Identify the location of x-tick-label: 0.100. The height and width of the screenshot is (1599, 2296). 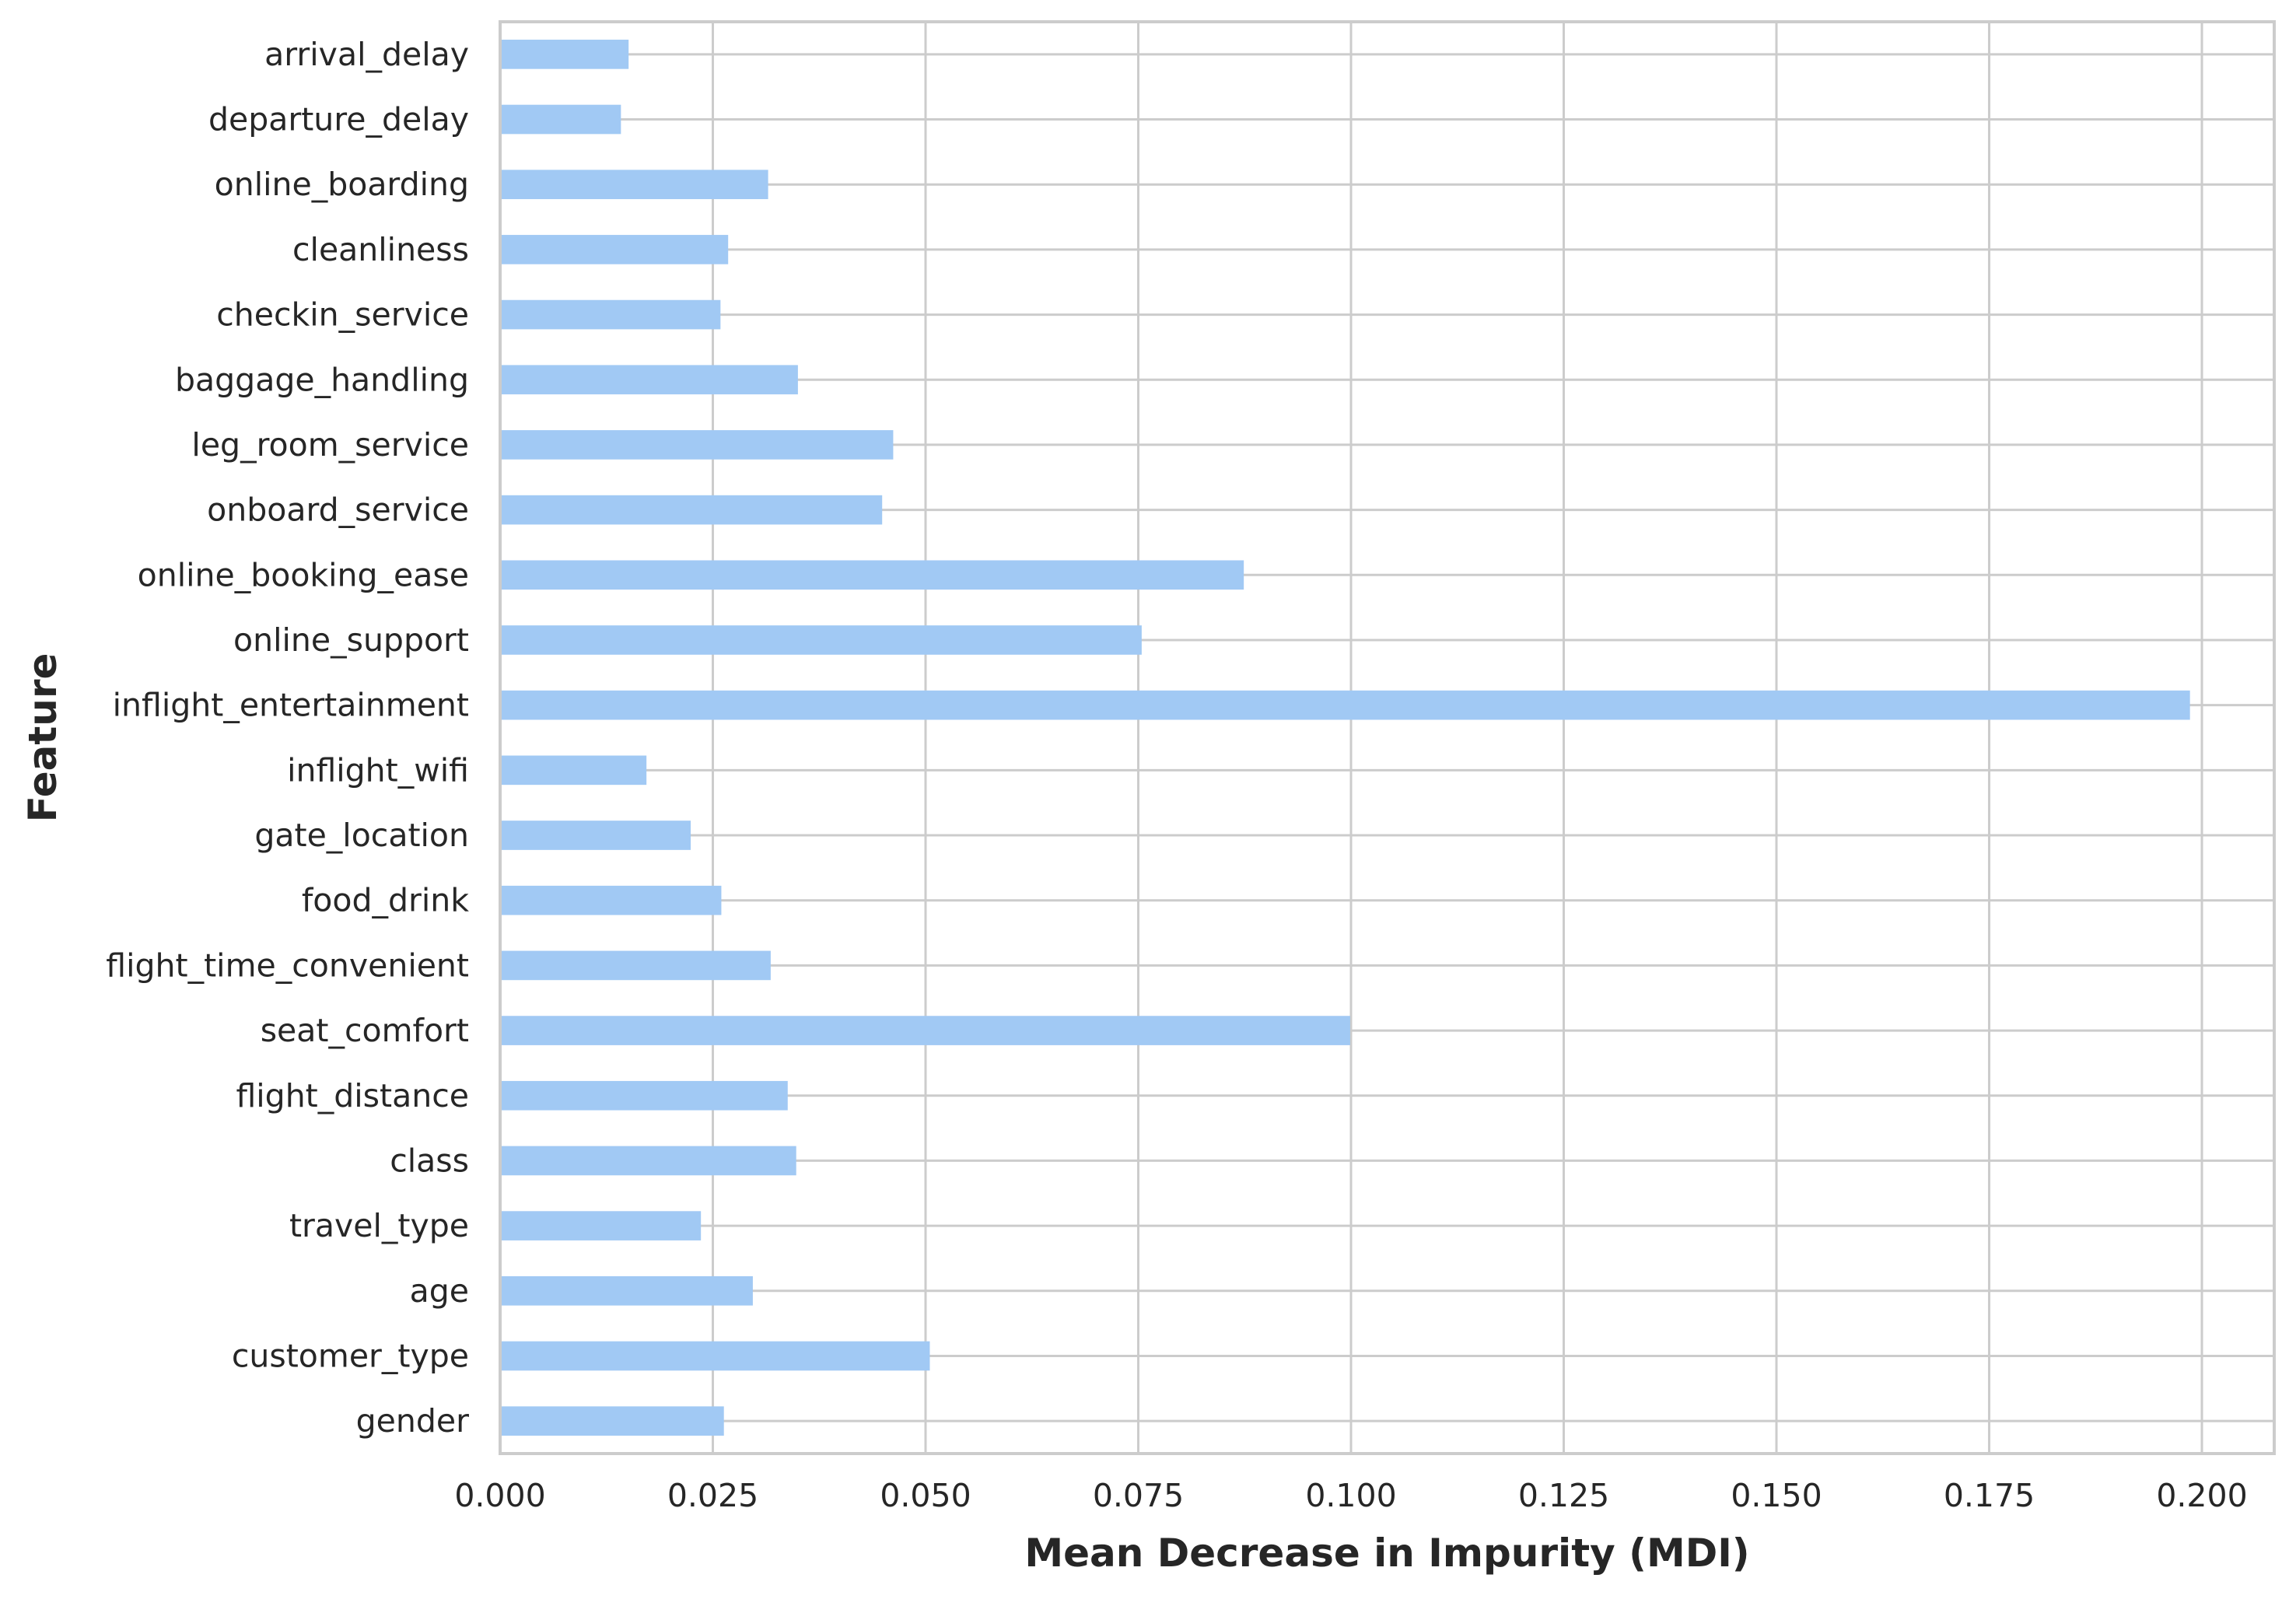
(1350, 1495).